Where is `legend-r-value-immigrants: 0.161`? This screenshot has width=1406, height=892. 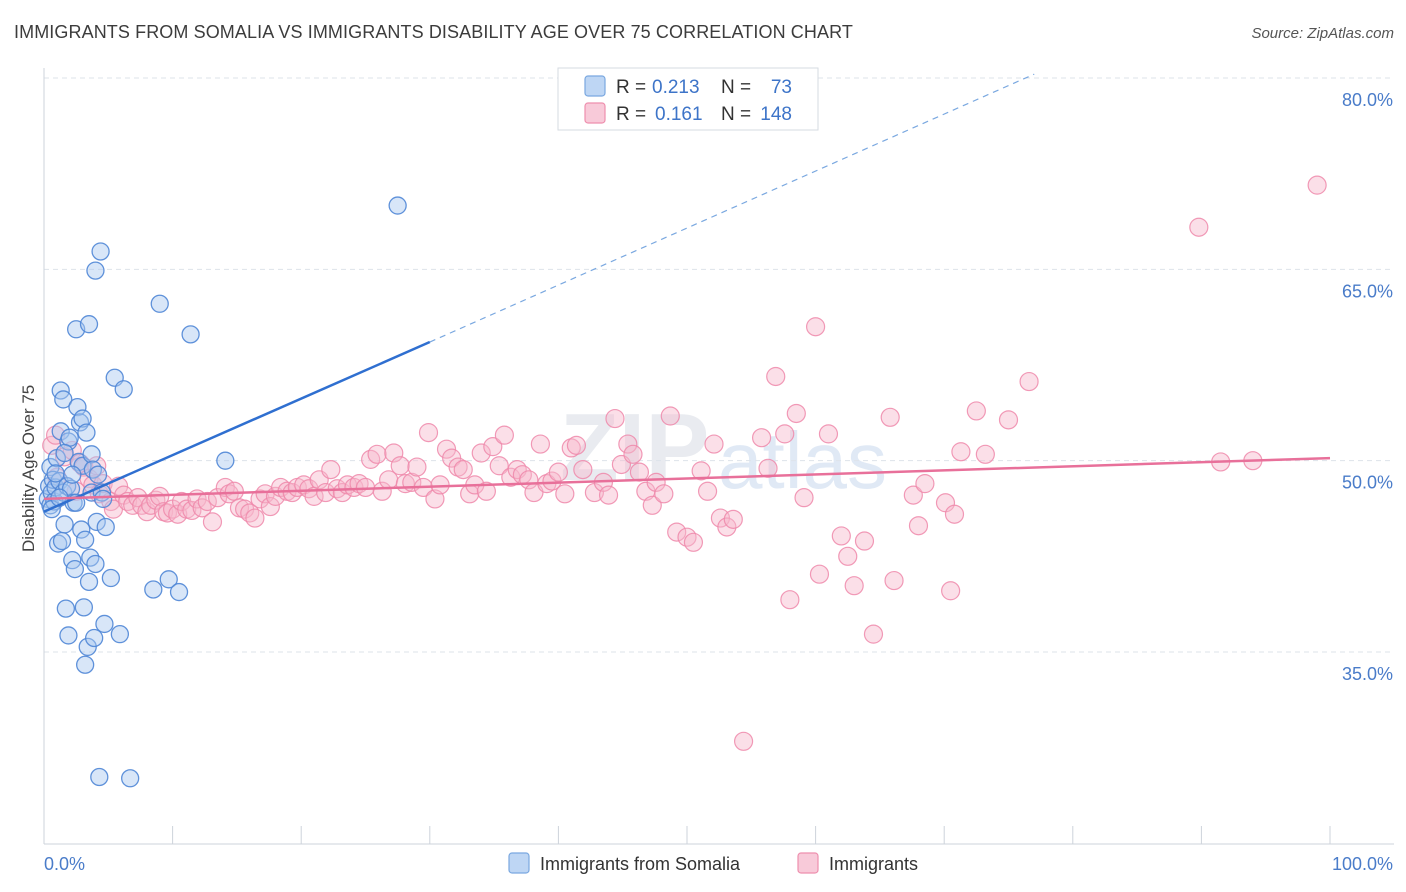
legend-r-value-immigrants: 0.161 is located at coordinates (679, 114).